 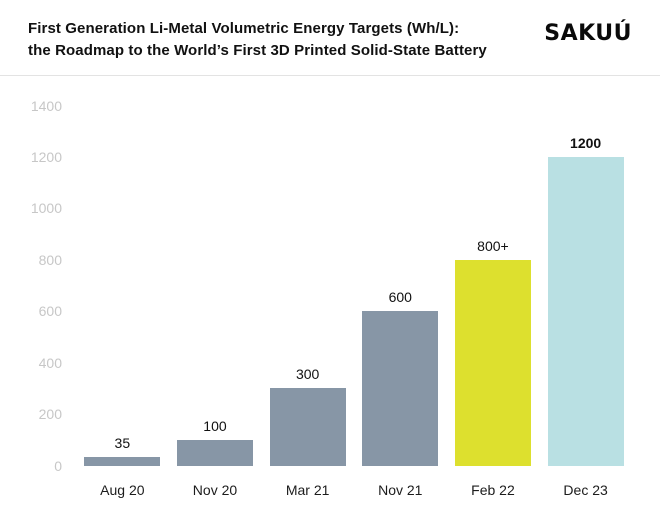 I want to click on bar-slot: 1200, so click(x=585, y=286).